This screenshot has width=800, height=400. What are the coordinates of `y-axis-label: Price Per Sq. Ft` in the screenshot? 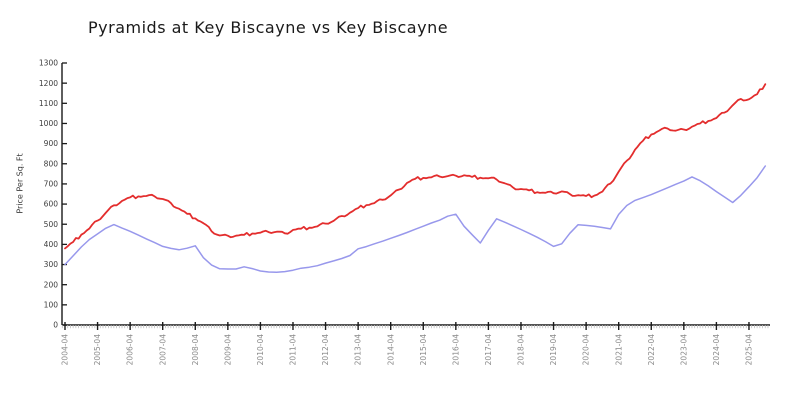 It's located at (20, 183).